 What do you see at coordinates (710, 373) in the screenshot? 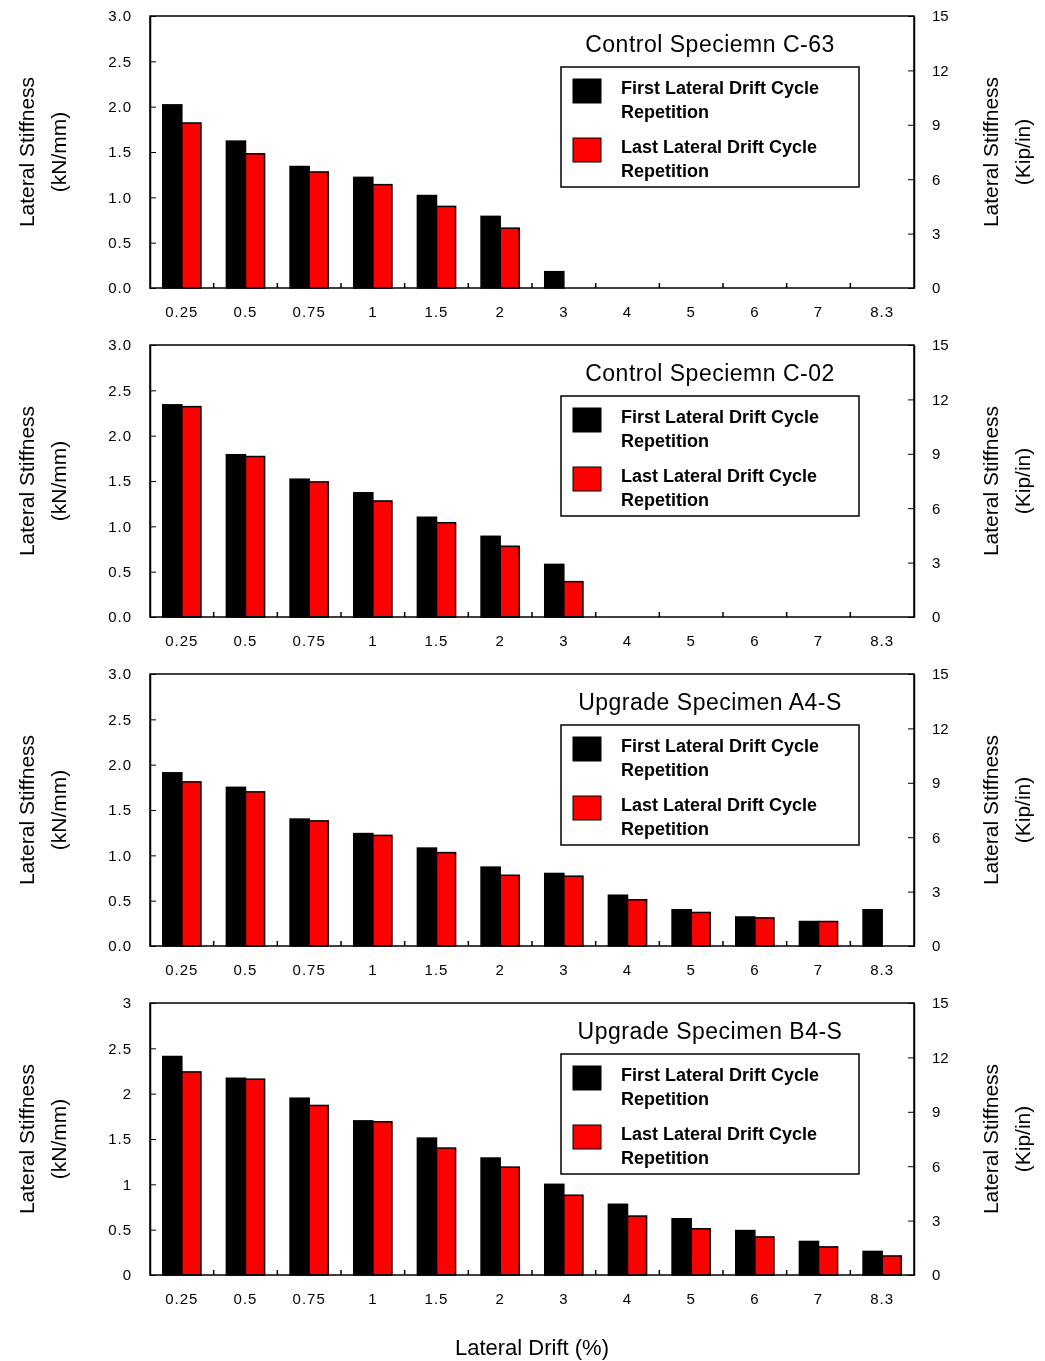
I see `text: Control Speciemn C-02` at bounding box center [710, 373].